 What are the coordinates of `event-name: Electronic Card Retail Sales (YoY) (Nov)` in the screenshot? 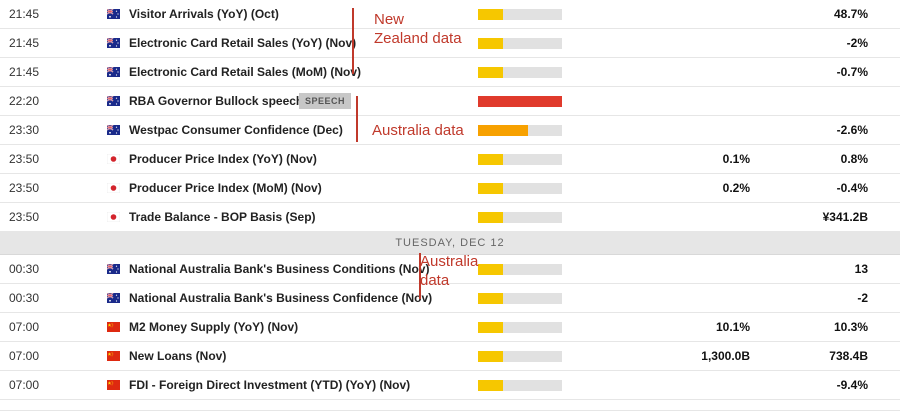 It's located at (243, 43).